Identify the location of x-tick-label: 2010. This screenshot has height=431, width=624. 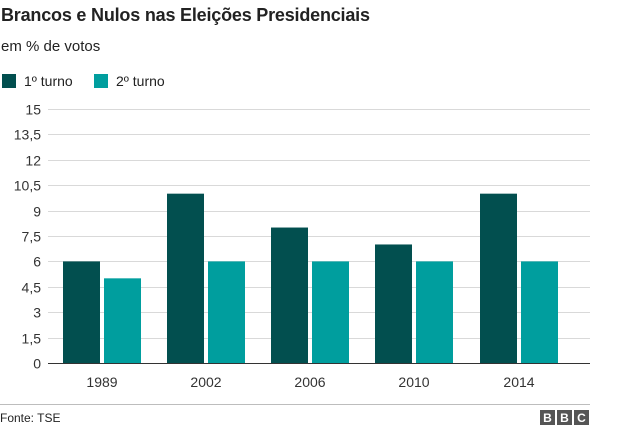
(413, 382).